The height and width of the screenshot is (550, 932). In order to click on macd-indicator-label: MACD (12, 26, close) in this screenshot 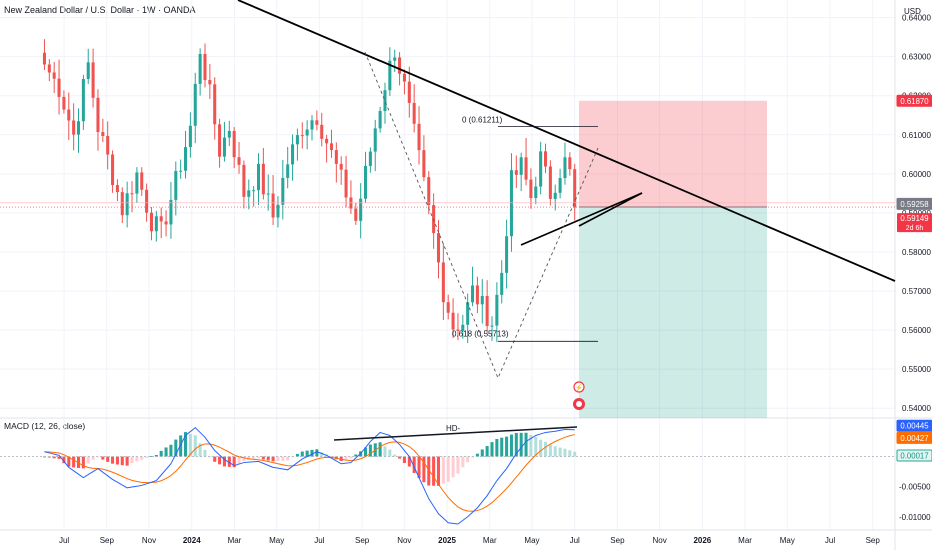, I will do `click(45, 426)`.